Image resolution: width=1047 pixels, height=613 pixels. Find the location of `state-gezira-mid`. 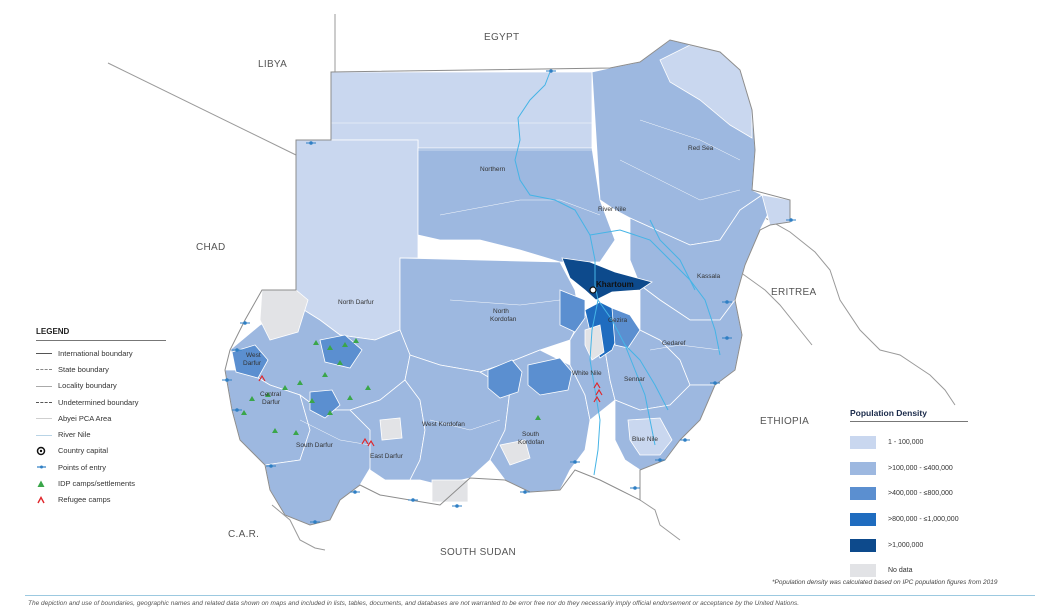

state-gezira-mid is located at coordinates (572, 311).